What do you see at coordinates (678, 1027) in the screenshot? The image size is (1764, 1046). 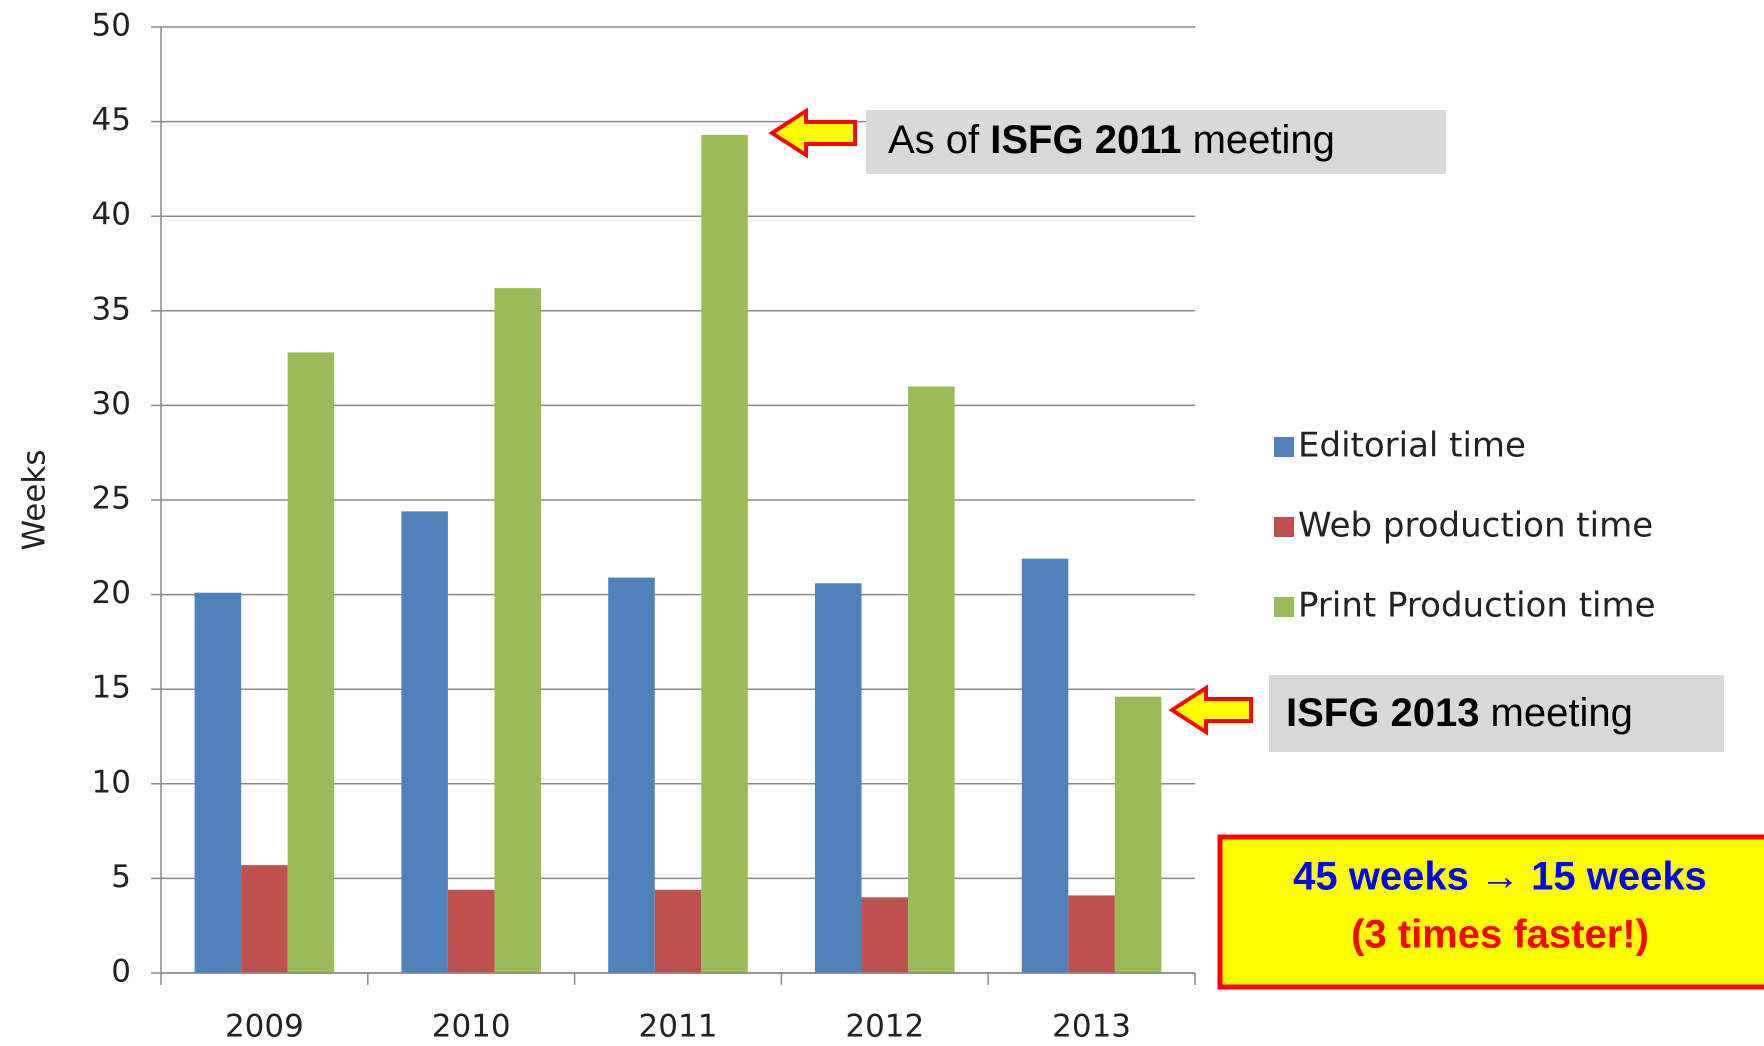 I see `x-tick-label: 2011` at bounding box center [678, 1027].